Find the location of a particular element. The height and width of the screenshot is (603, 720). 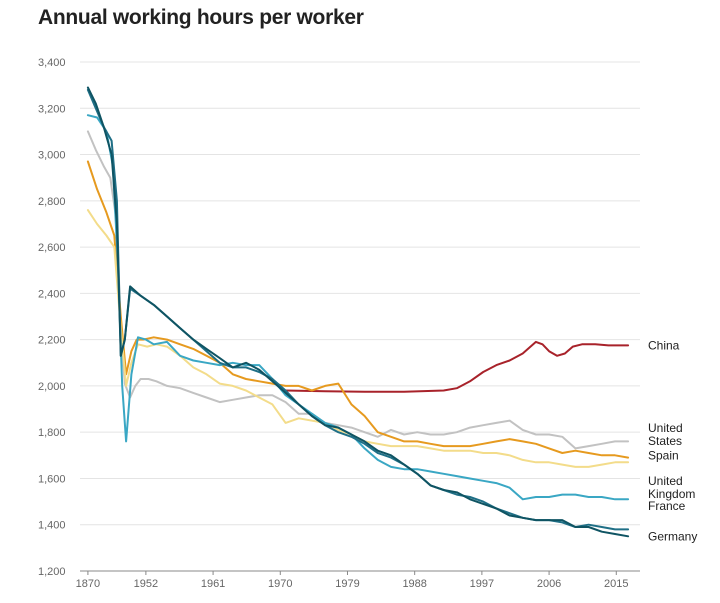

series-end-label: United Kingdom is located at coordinates (671, 487).